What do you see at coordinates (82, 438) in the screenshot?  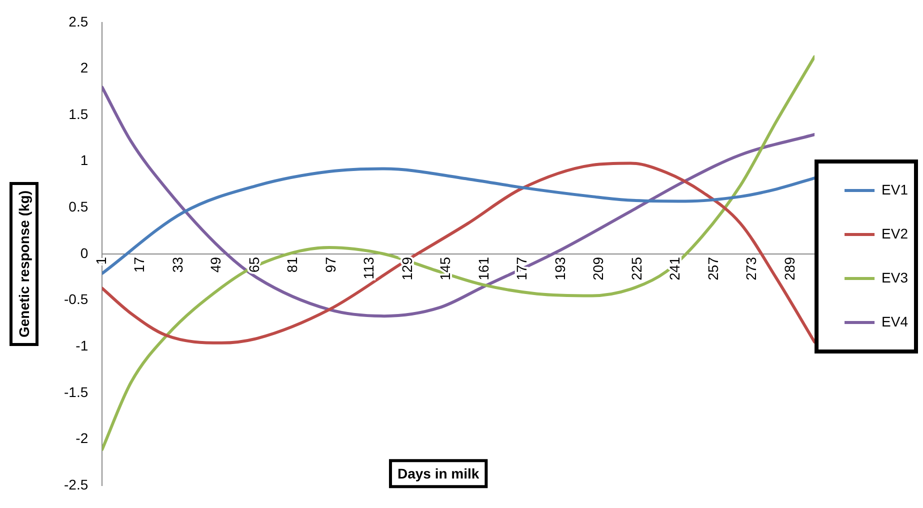 I see `y-tick-label: -2` at bounding box center [82, 438].